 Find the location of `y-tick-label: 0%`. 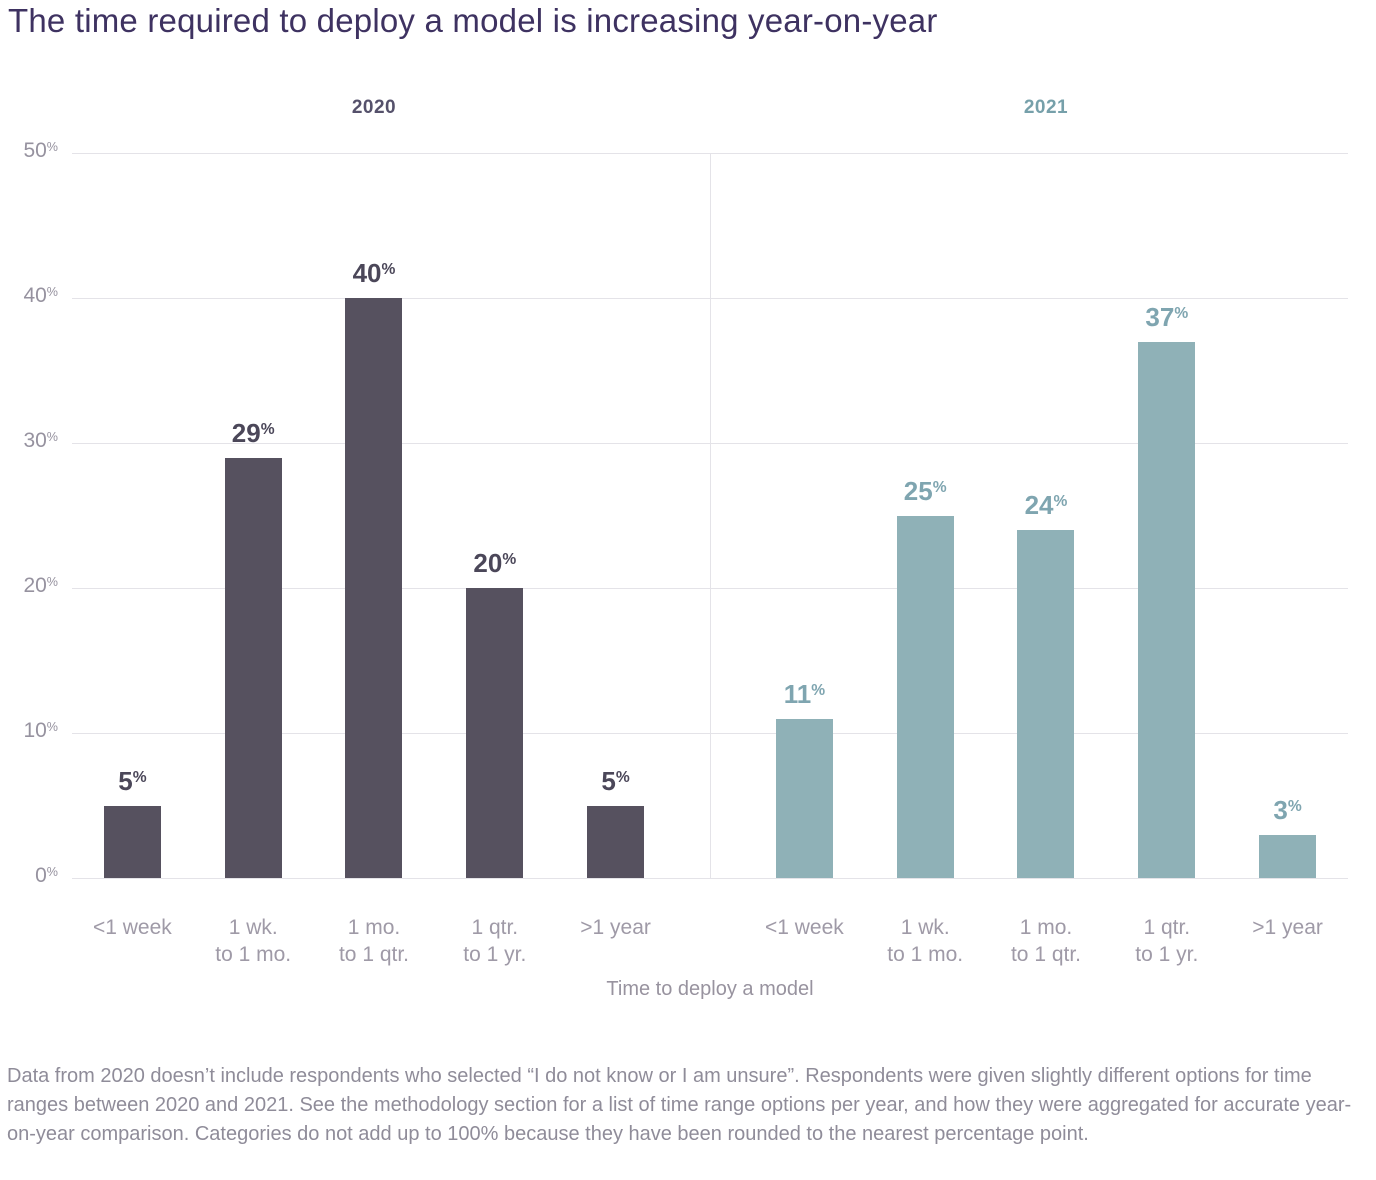

y-tick-label: 0% is located at coordinates (46, 875).